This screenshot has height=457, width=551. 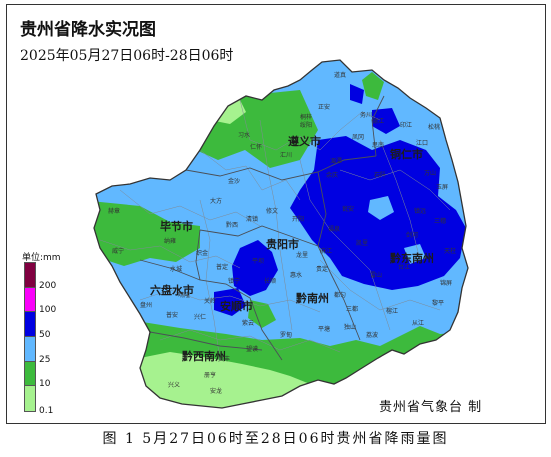 What do you see at coordinates (340, 295) in the screenshot?
I see `county-label: 都匀` at bounding box center [340, 295].